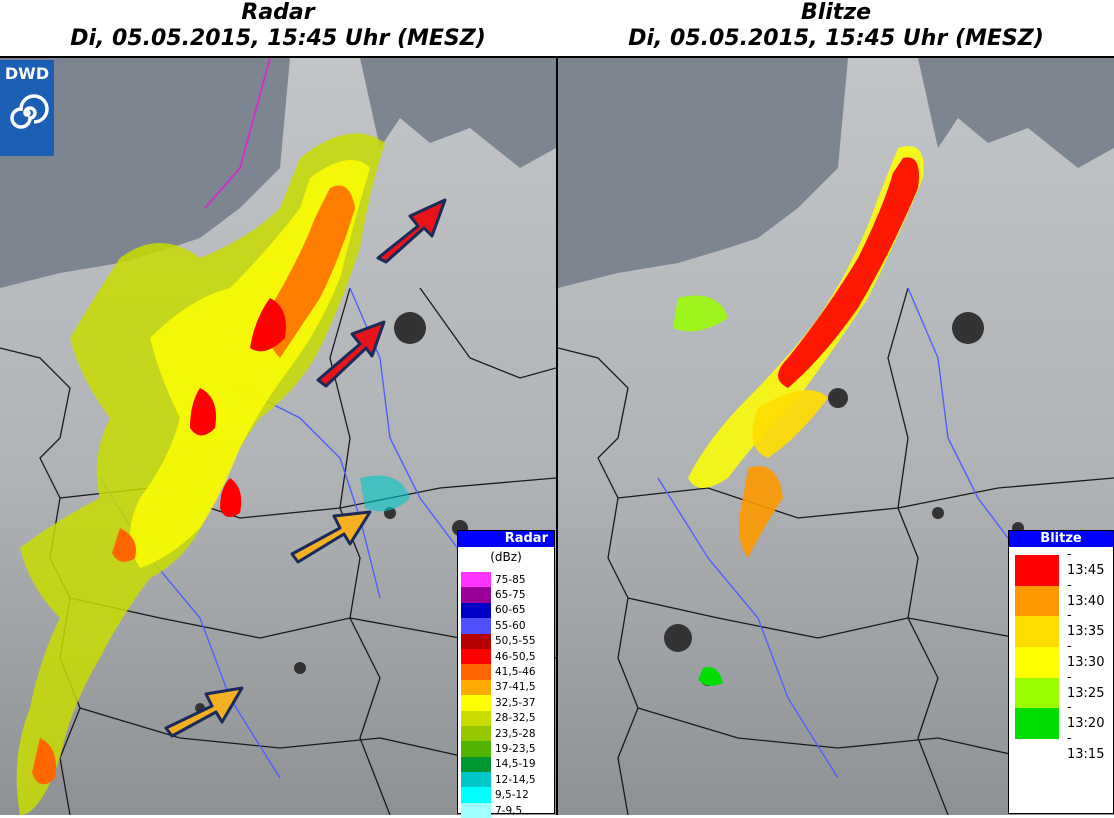 The width and height of the screenshot is (1114, 818). Describe the element at coordinates (1086, 685) in the screenshot. I see `lightning-legend-label: - 13:25` at that location.